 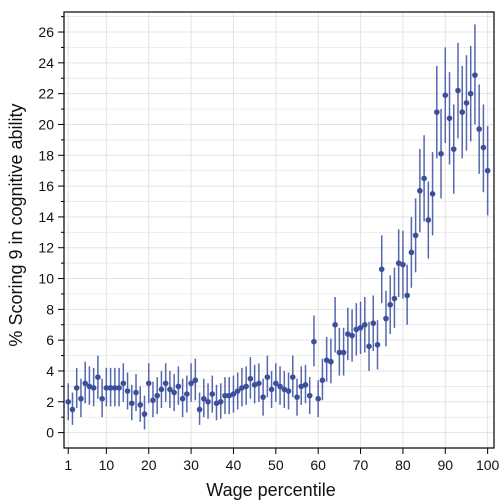 What do you see at coordinates (46, 155) in the screenshot?
I see `y-tick-label: 18` at bounding box center [46, 155].